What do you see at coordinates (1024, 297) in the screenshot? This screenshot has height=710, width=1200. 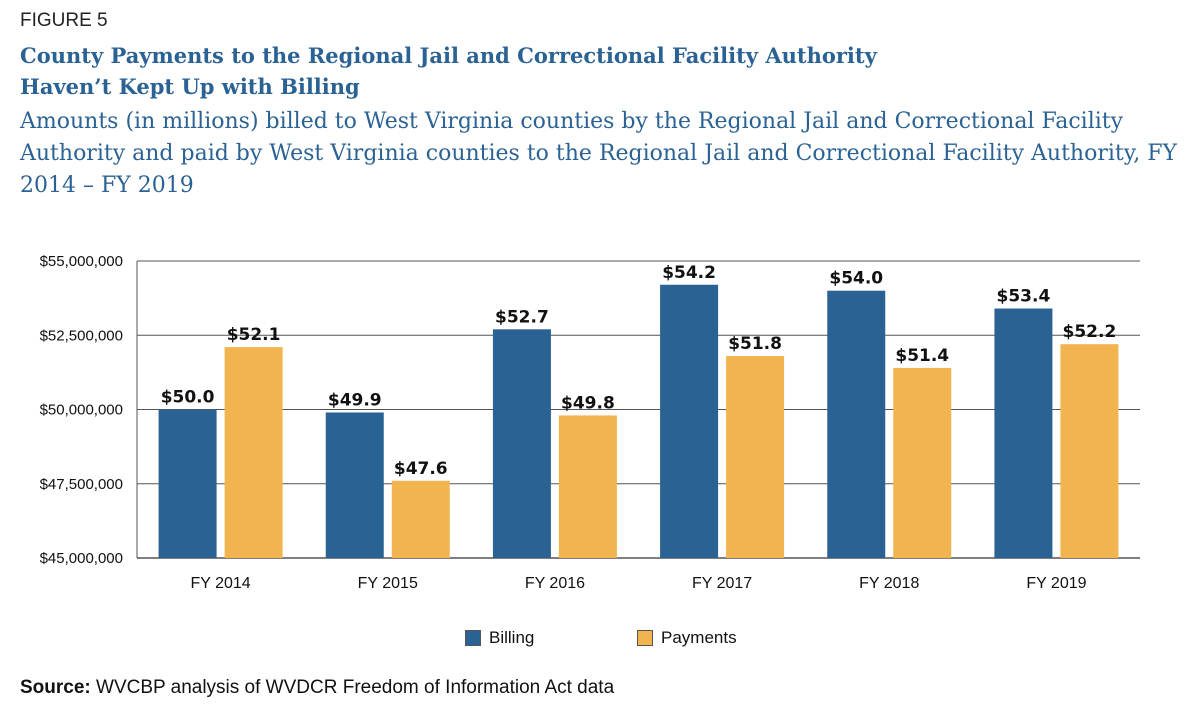 I see `data-label-billing: $53.4` at bounding box center [1024, 297].